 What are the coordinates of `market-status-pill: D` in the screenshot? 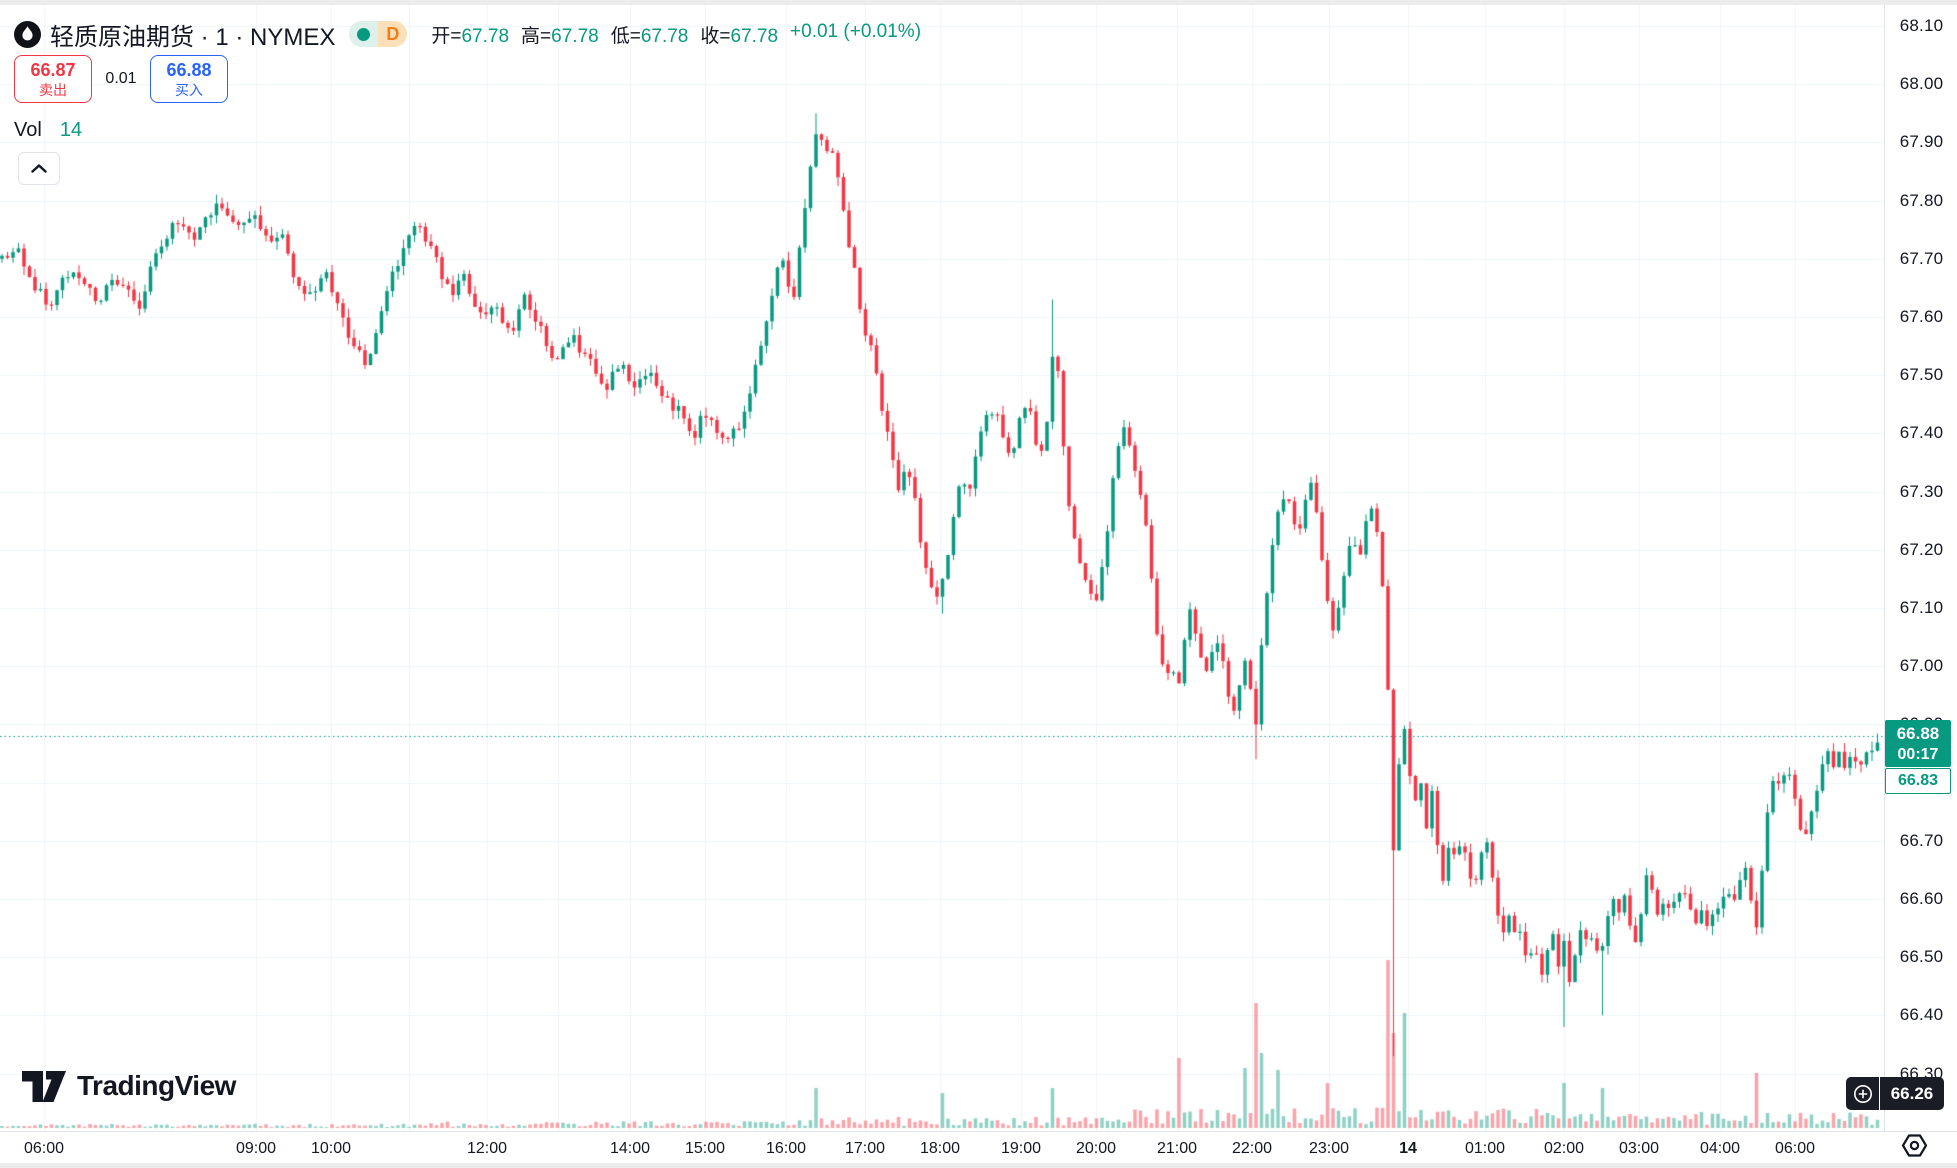 It's located at (378, 34).